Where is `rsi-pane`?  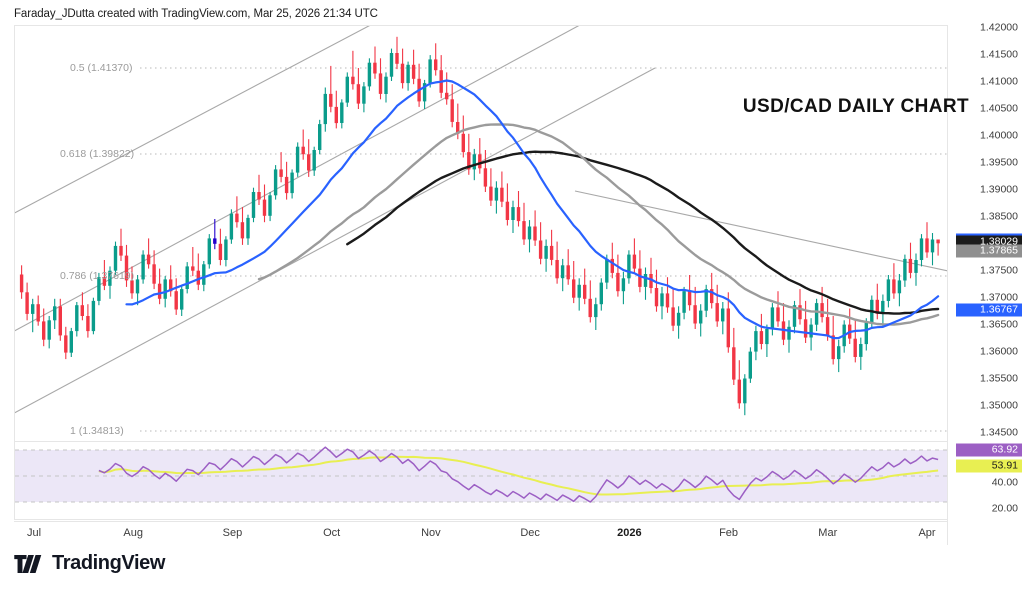
rsi-pane is located at coordinates (481, 480).